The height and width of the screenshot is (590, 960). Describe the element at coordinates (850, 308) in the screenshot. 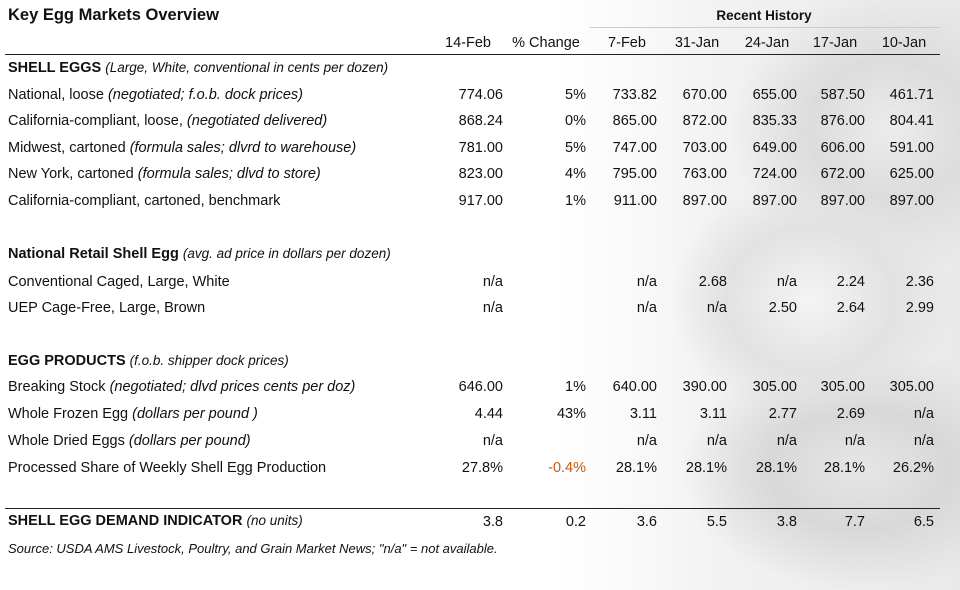

I see `cell: 2.64` at that location.